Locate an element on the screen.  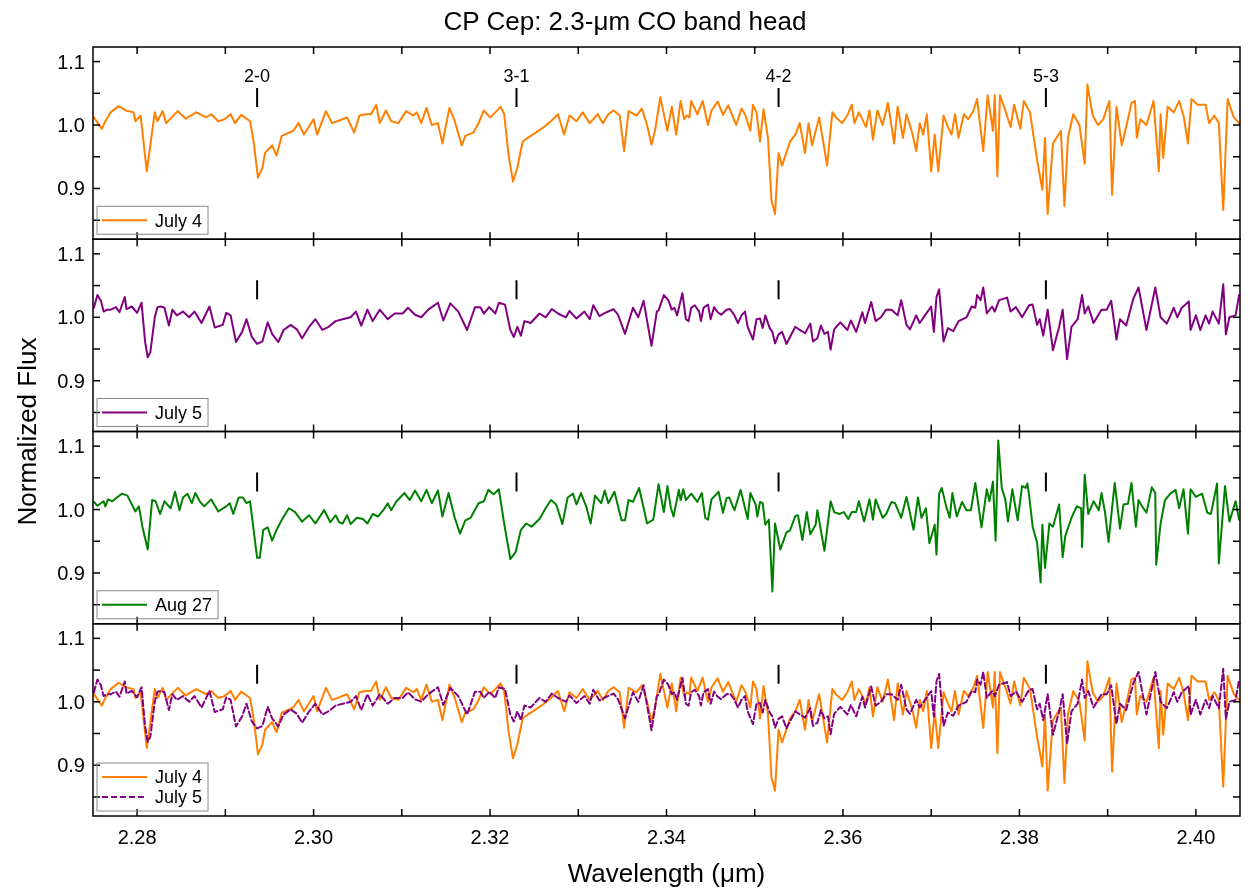
y-axis-title: Normalized Flux is located at coordinates (27, 431).